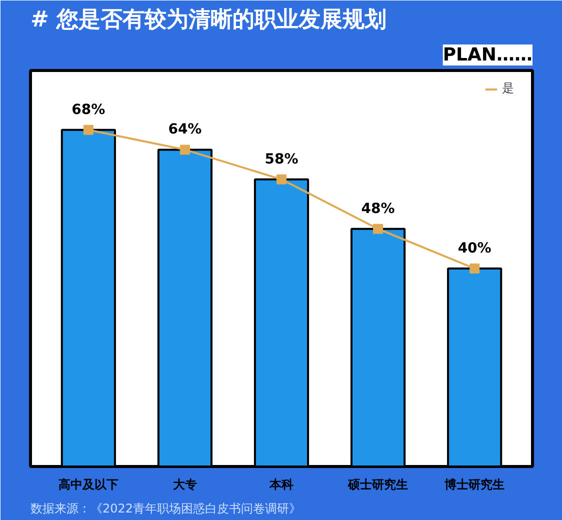  I want to click on x-tick-label: 硕士研究生, so click(377, 485).